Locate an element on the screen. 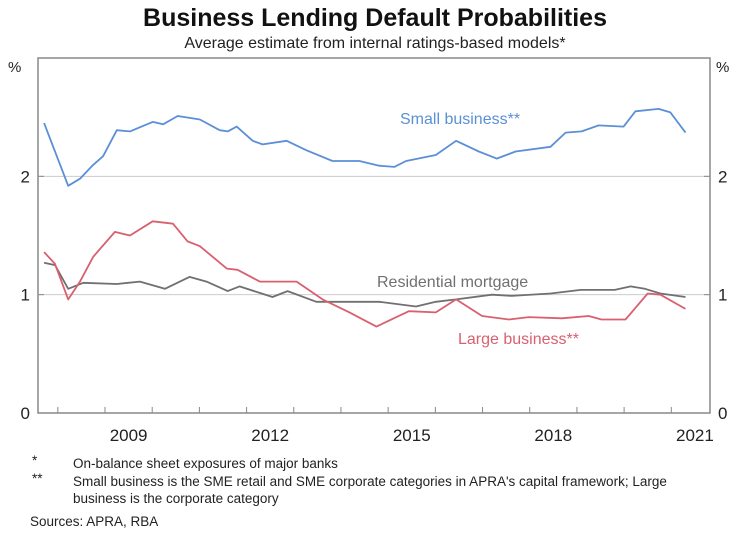  y-tick-label-left: 1 is located at coordinates (25, 295).